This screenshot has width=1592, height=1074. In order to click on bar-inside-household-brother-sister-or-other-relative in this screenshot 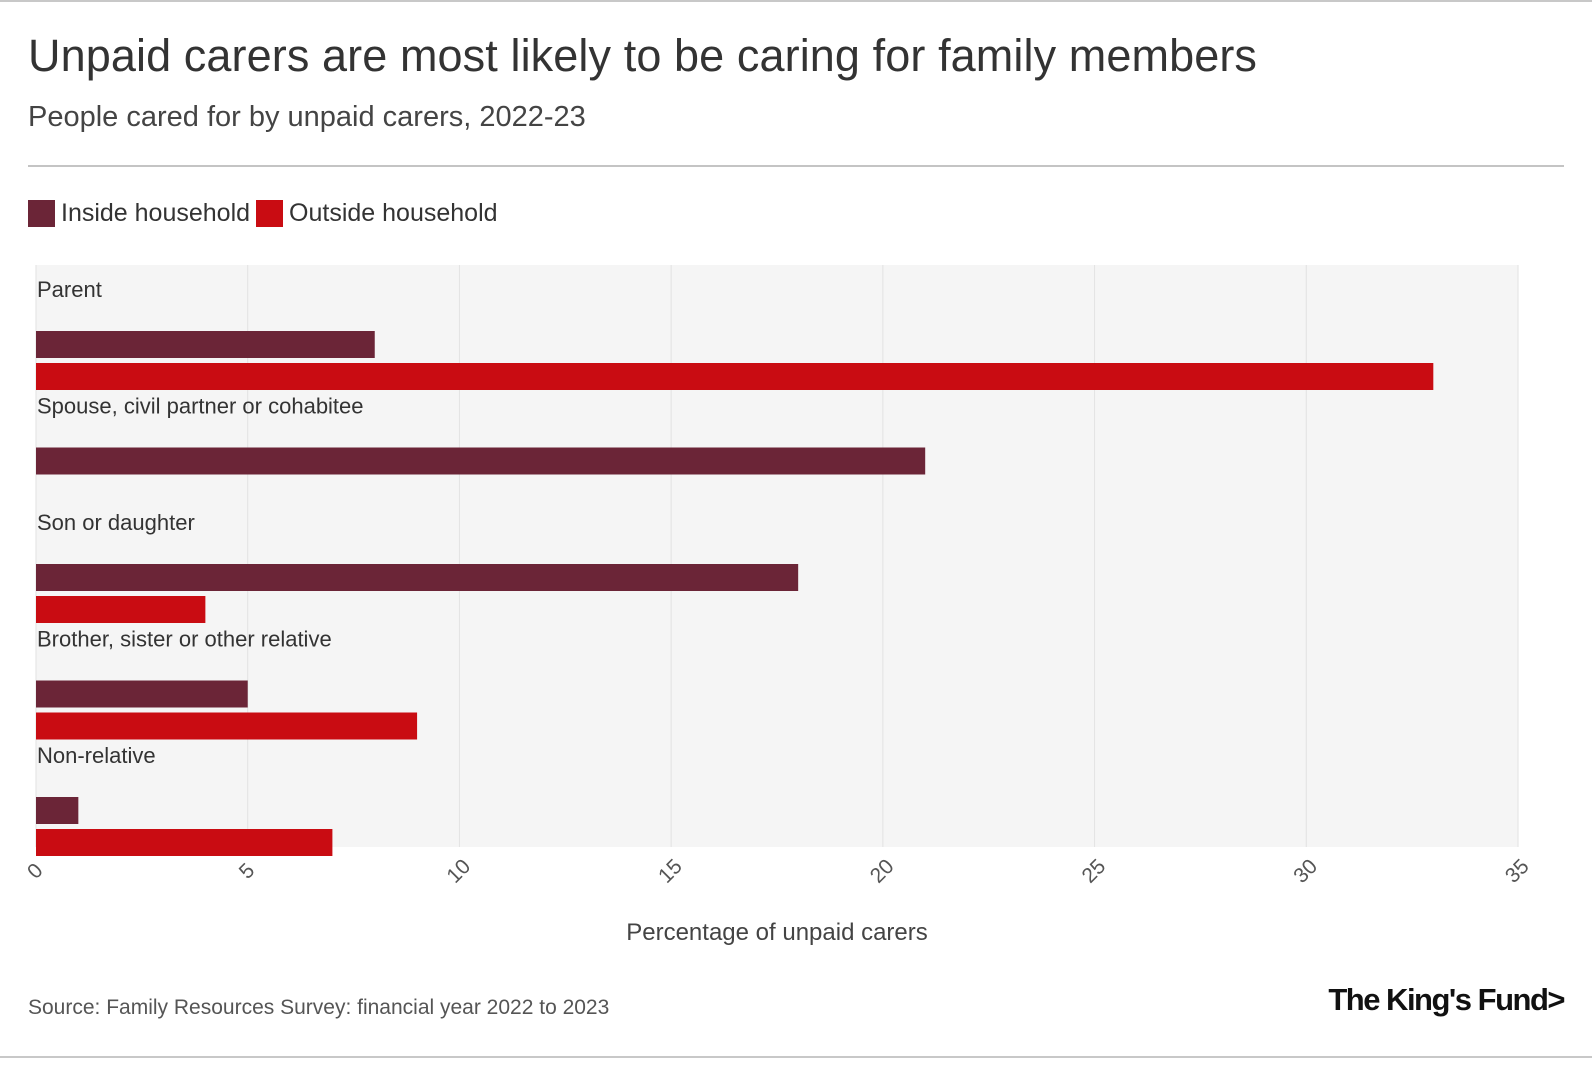, I will do `click(142, 694)`.